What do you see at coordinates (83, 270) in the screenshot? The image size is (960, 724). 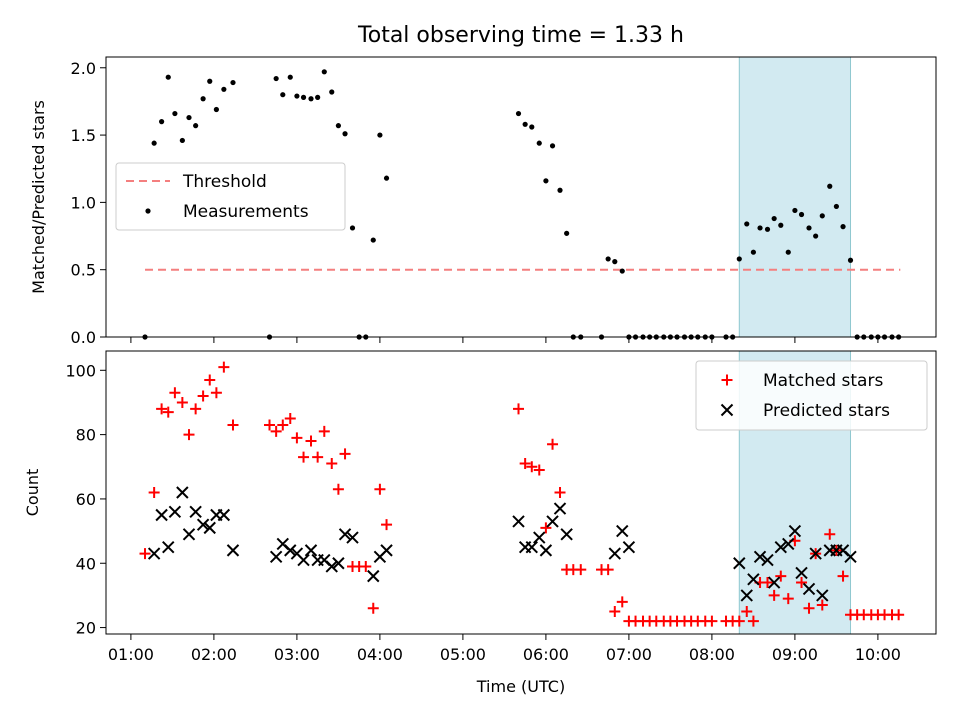 I see `y-tick-label: 0.5` at bounding box center [83, 270].